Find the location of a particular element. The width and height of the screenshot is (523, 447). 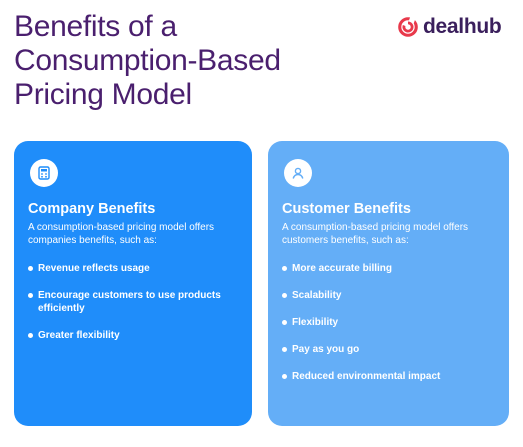

benefit-item: Reduced environmental impact is located at coordinates (389, 376).